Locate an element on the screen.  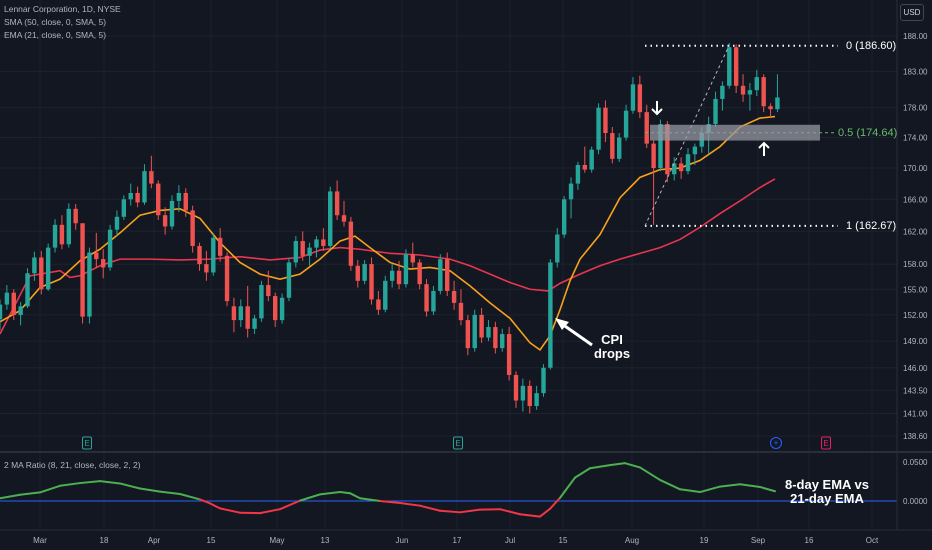
time-tick-1: 18 is located at coordinates (104, 540).